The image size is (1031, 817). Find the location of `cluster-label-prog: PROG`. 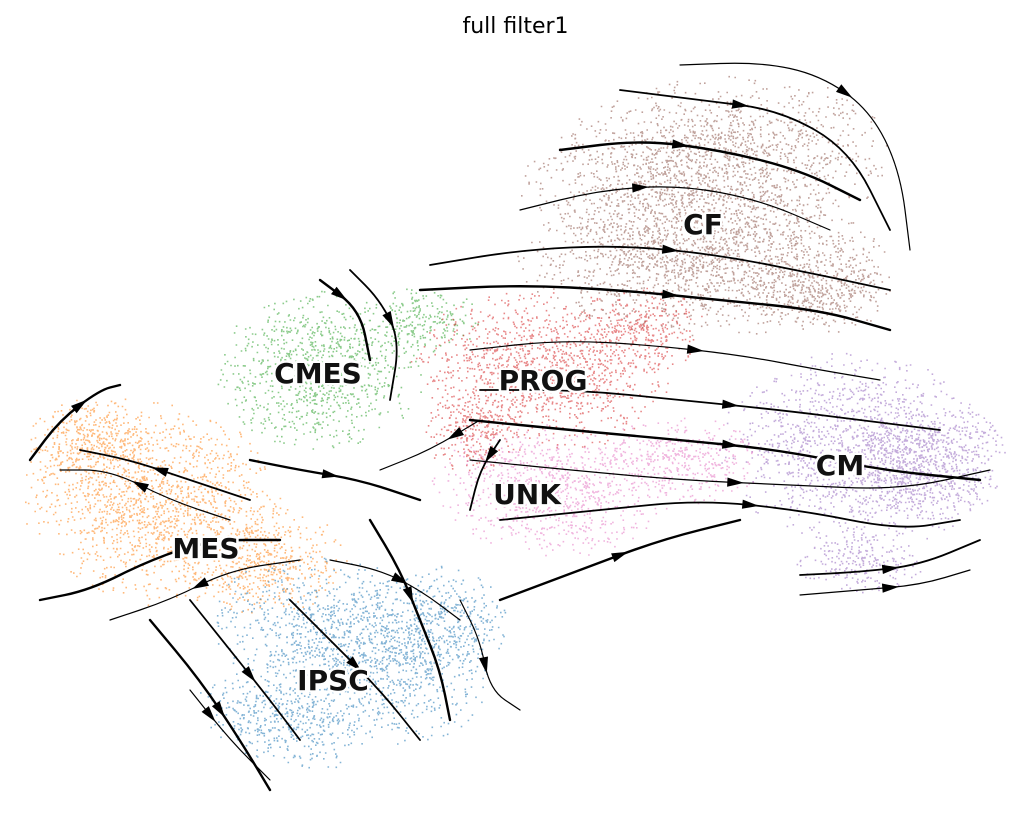

cluster-label-prog: PROG is located at coordinates (543, 380).